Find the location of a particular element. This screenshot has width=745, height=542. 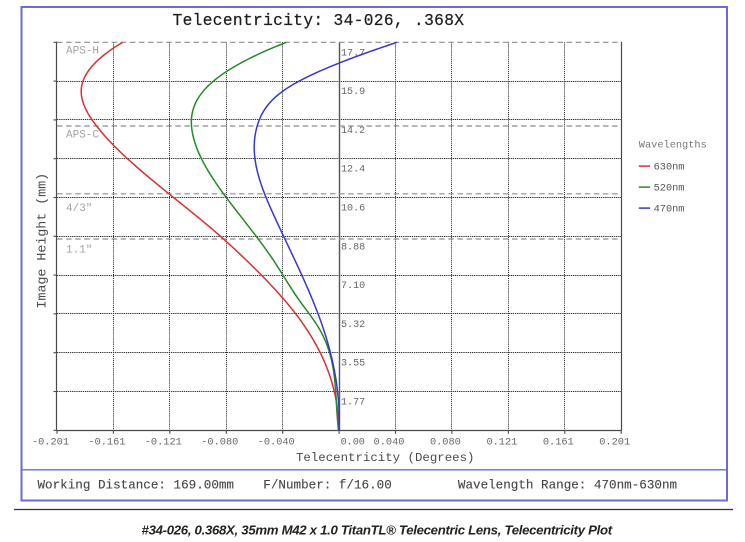

svg-text: Telecentricity (Degrees) is located at coordinates (385, 458).